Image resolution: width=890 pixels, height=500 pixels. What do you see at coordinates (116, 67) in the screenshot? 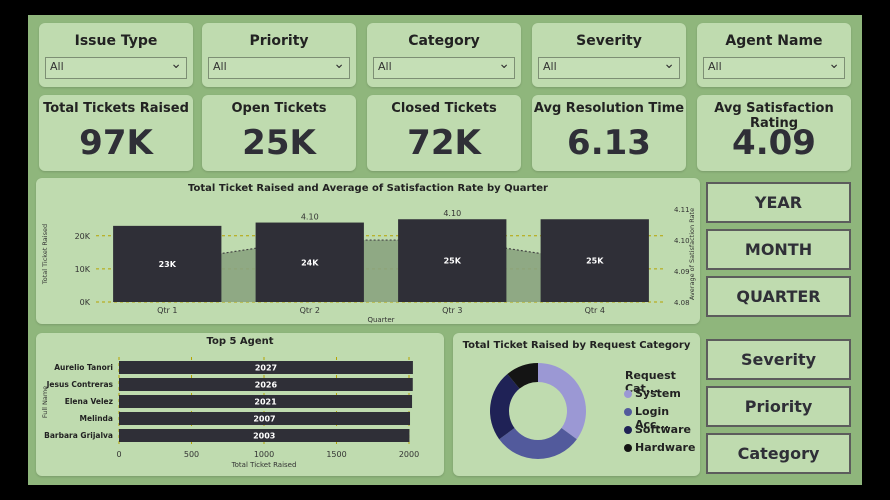
I see `issue-type-dropdown: All ⌄` at bounding box center [116, 67].